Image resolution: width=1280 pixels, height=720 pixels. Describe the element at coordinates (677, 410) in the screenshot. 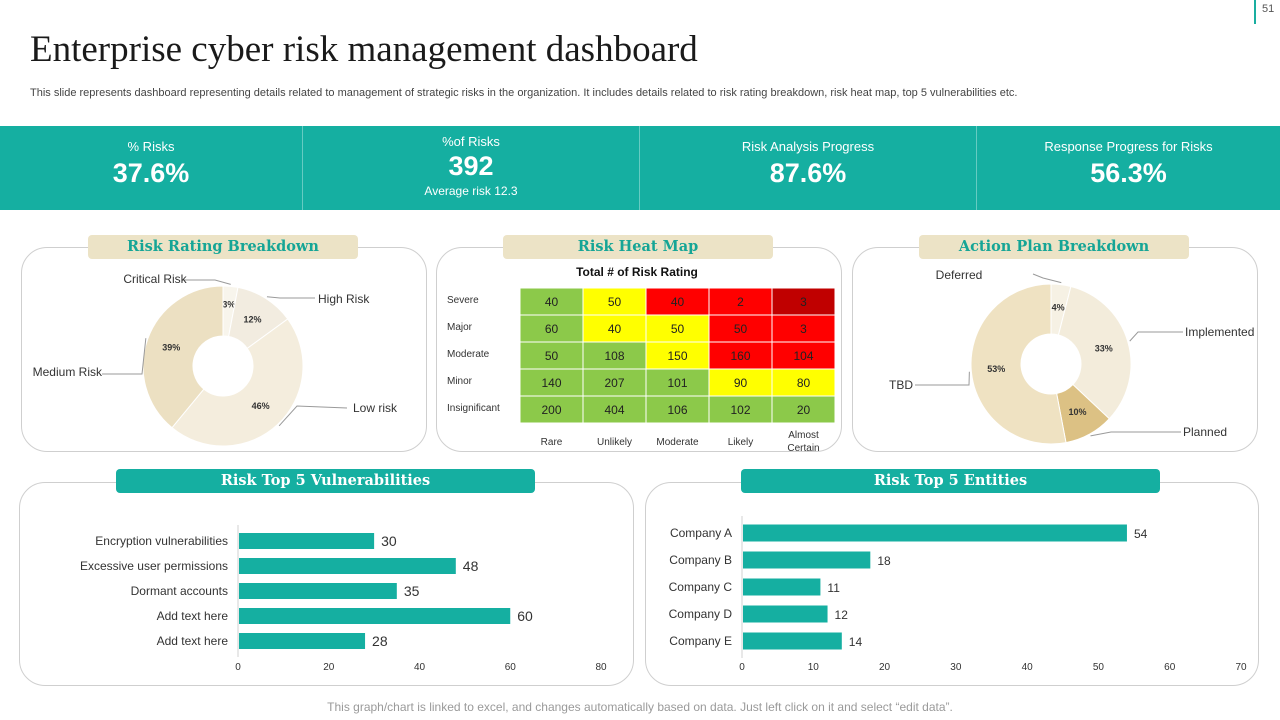

I see `heat-cell-value: 106` at that location.